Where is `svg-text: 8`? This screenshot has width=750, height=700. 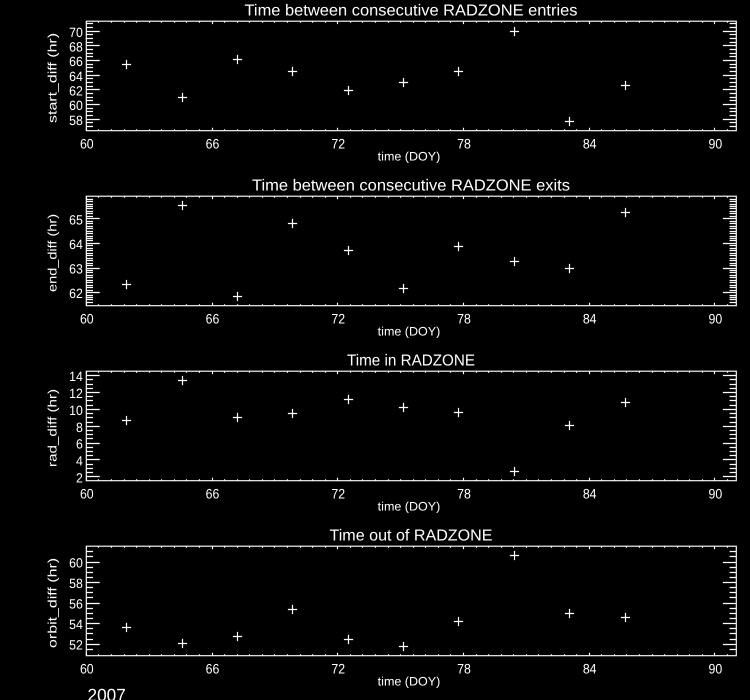 svg-text: 8 is located at coordinates (79, 427).